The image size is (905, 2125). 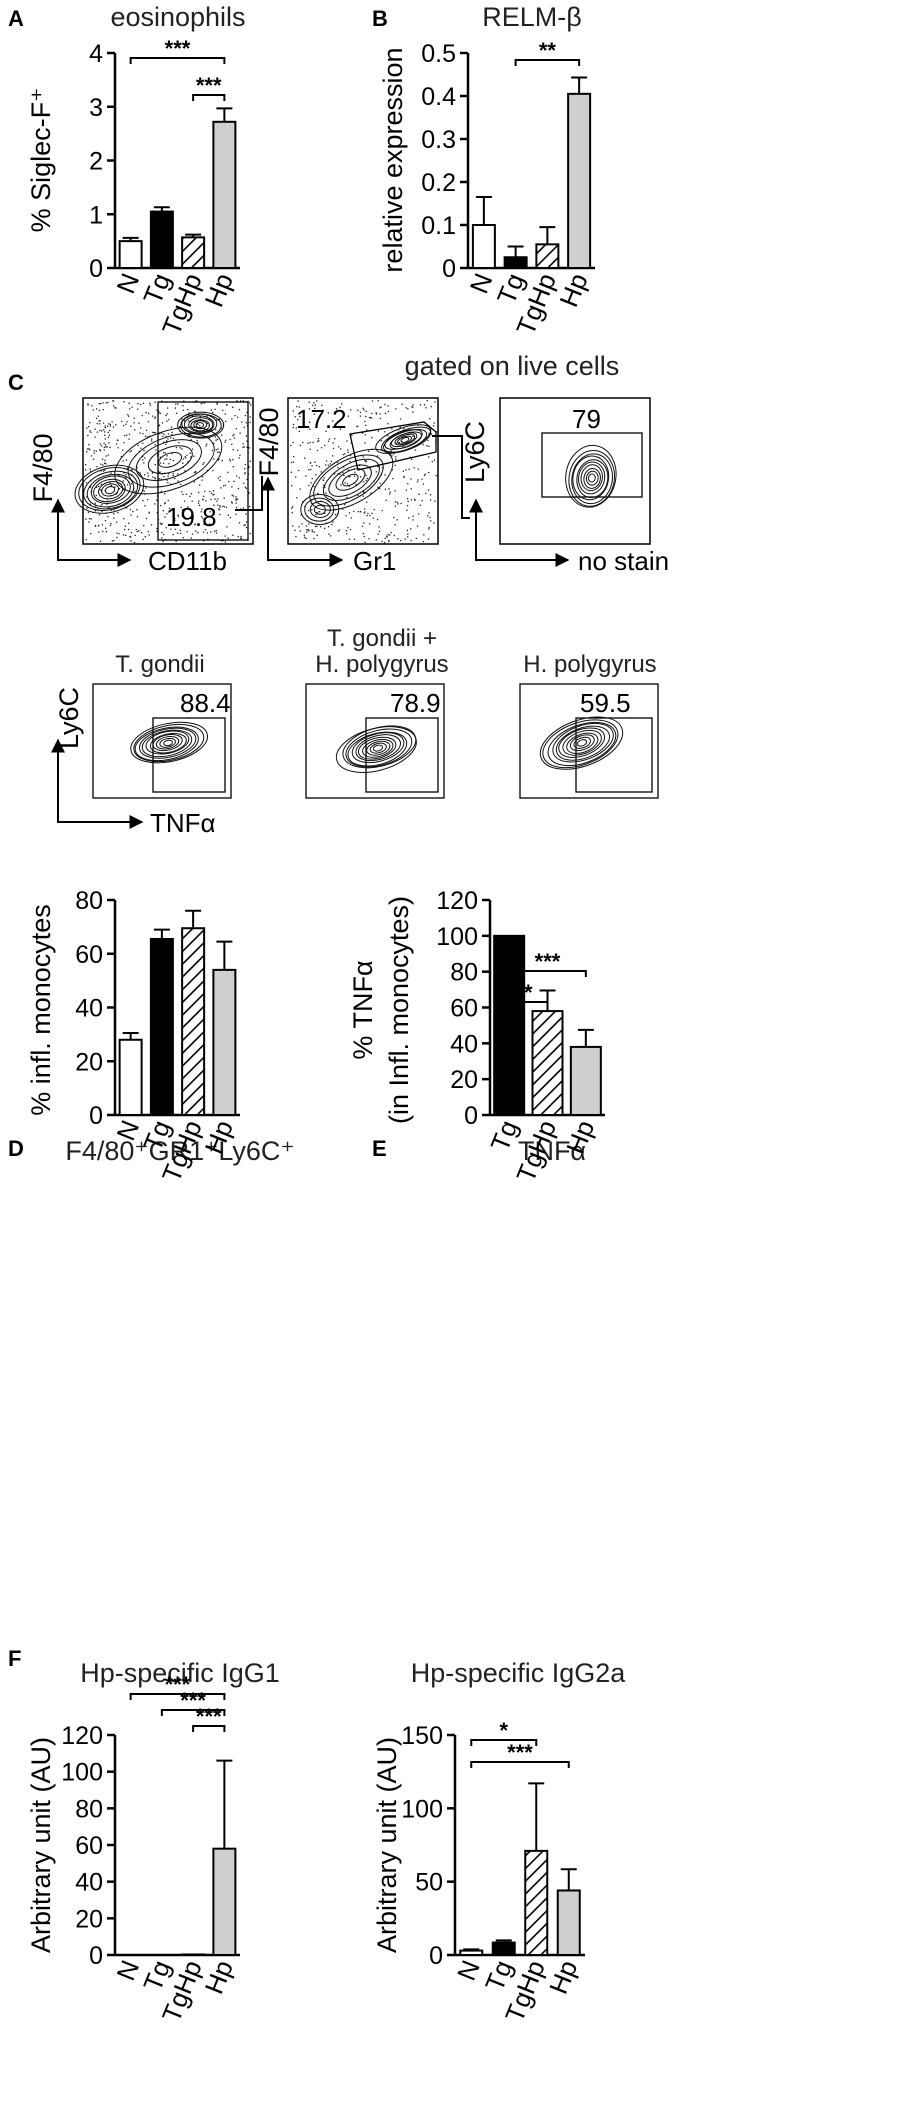 I want to click on flow-gate, so click(x=592, y=465).